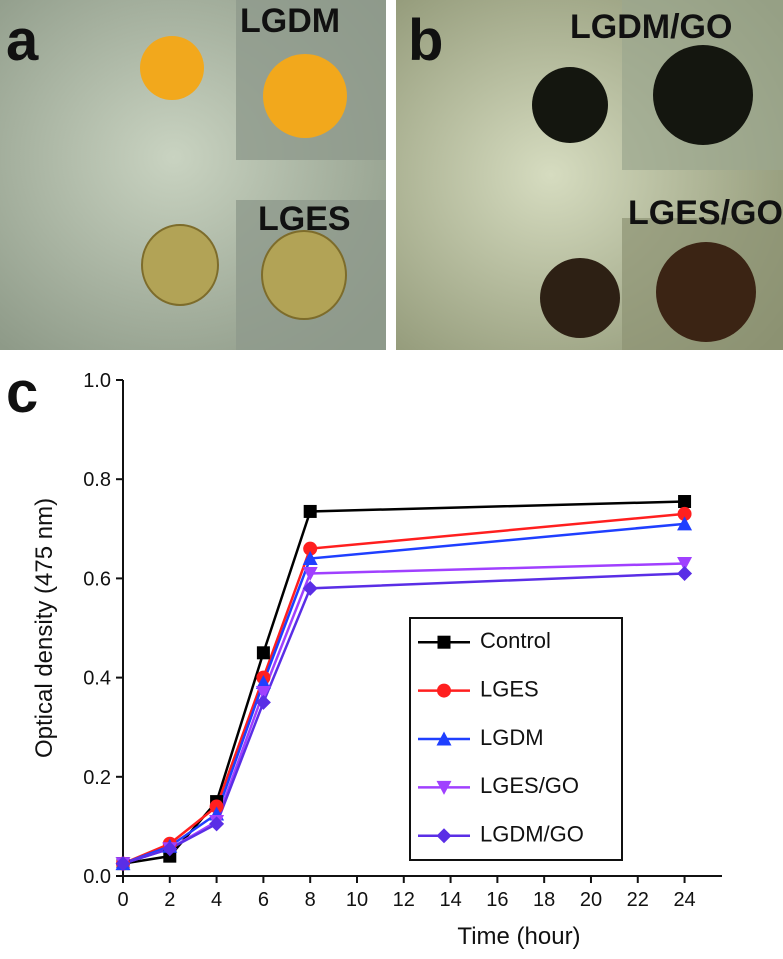 Image resolution: width=783 pixels, height=959 pixels. I want to click on inset-label: LGDM, so click(290, 21).